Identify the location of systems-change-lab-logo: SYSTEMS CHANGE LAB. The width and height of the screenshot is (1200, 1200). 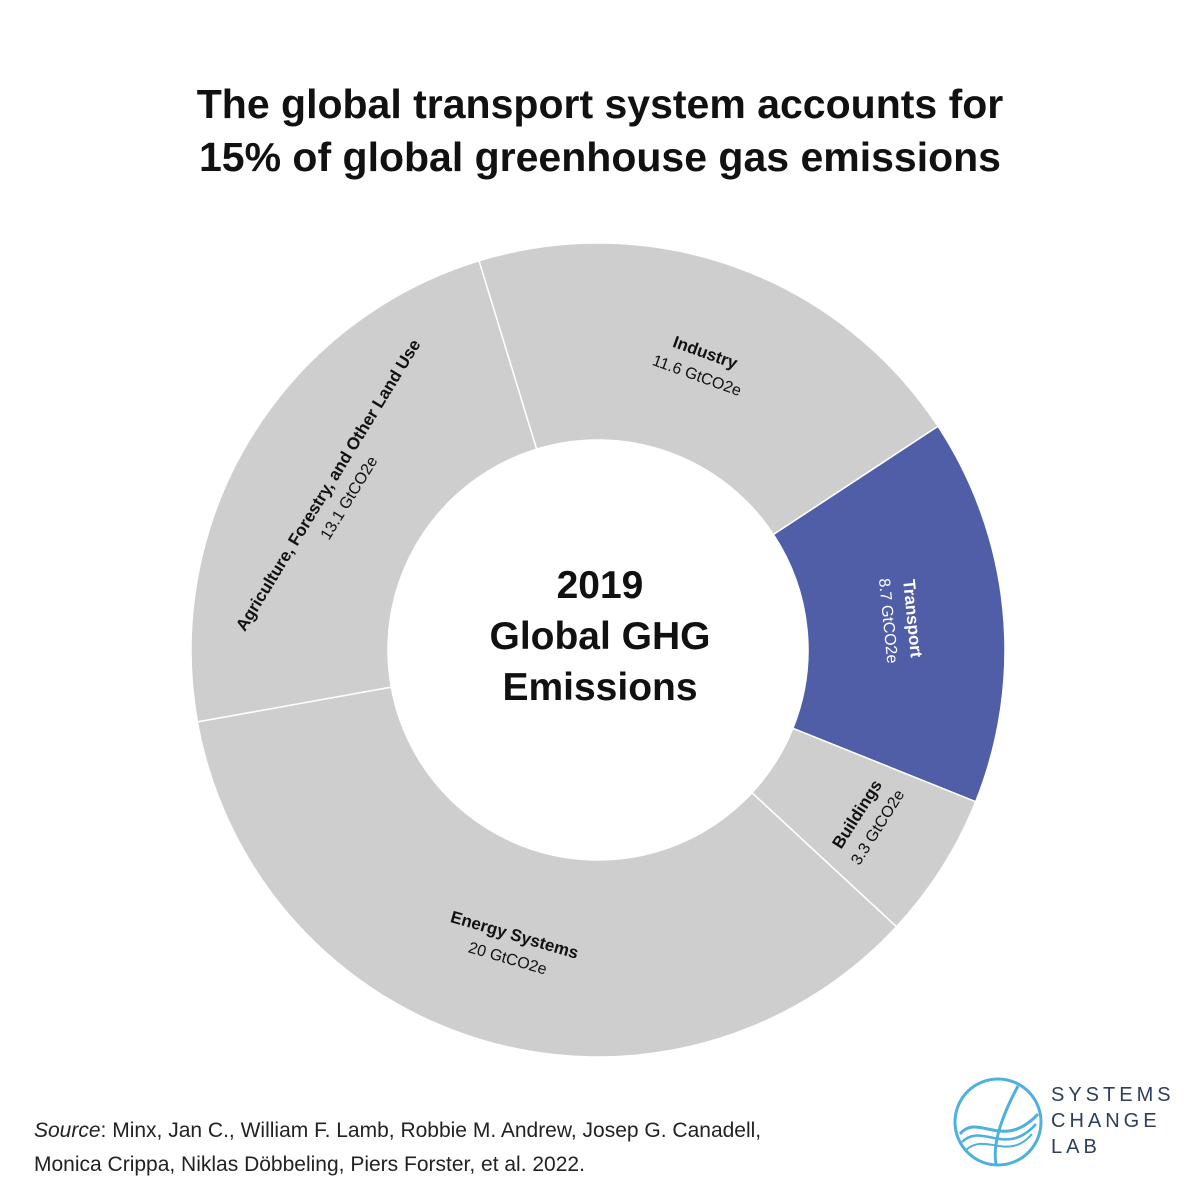
(1063, 1122).